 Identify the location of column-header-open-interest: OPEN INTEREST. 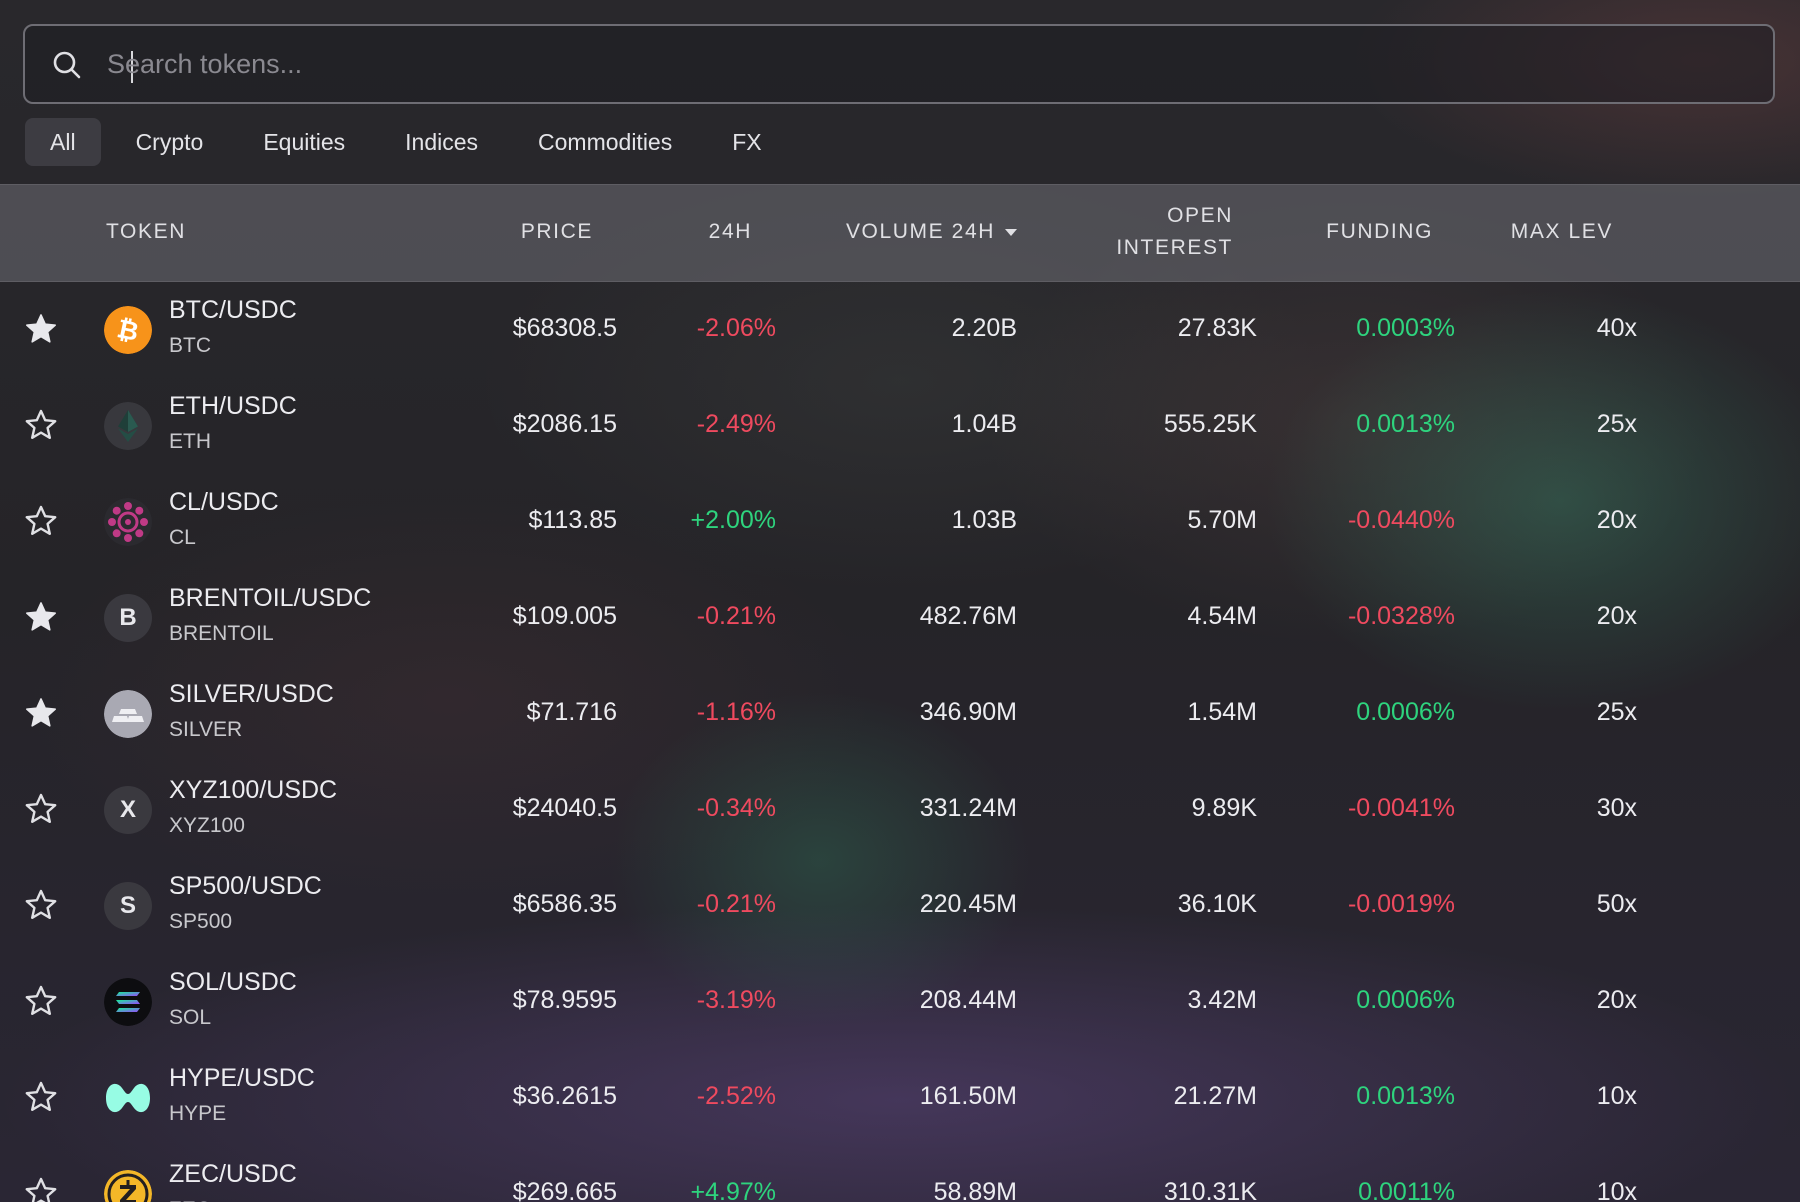
(1174, 232).